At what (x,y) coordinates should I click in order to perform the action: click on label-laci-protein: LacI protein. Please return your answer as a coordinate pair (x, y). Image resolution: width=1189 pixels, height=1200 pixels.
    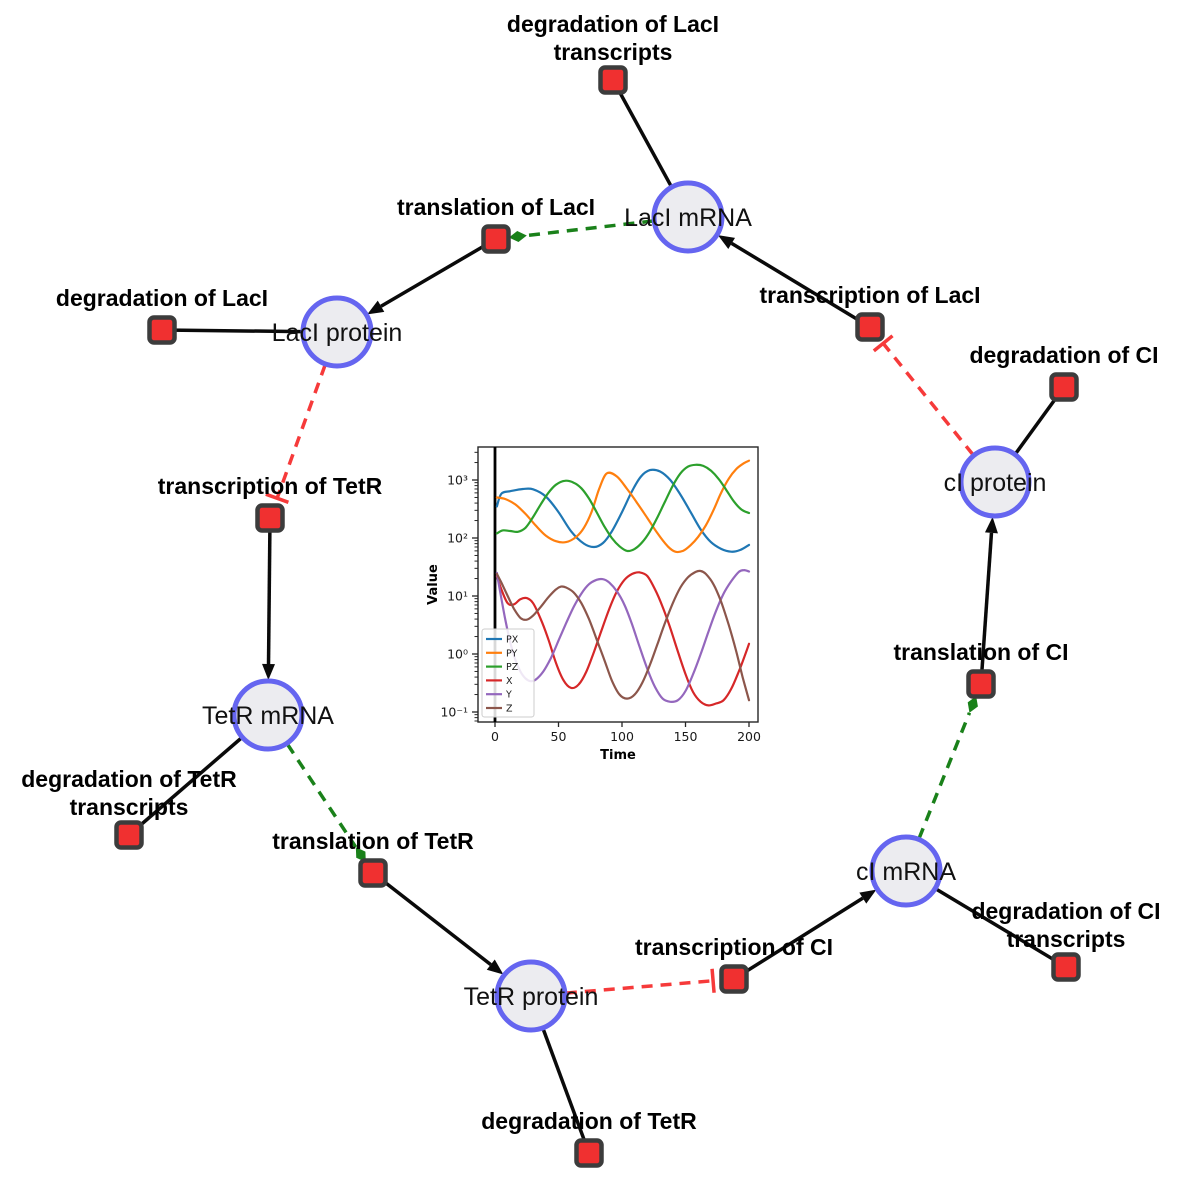
    Looking at the image, I should click on (337, 333).